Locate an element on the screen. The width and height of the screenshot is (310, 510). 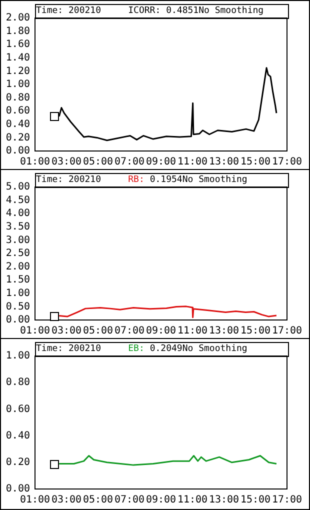
y-tick-label: 3.00 is located at coordinates (18, 240).